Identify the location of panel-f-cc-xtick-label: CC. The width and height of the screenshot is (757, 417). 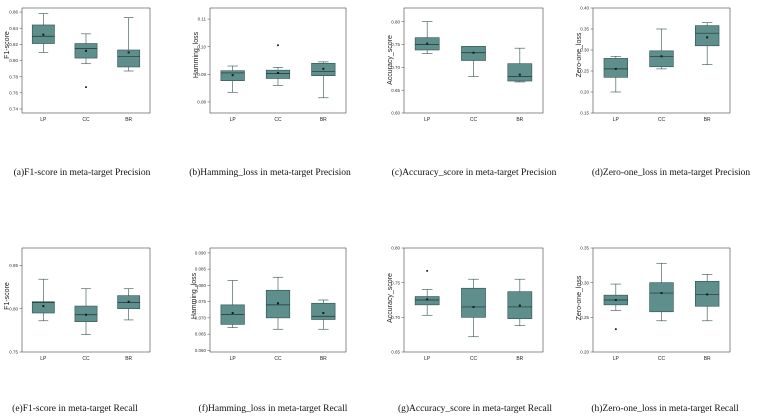
(278, 359).